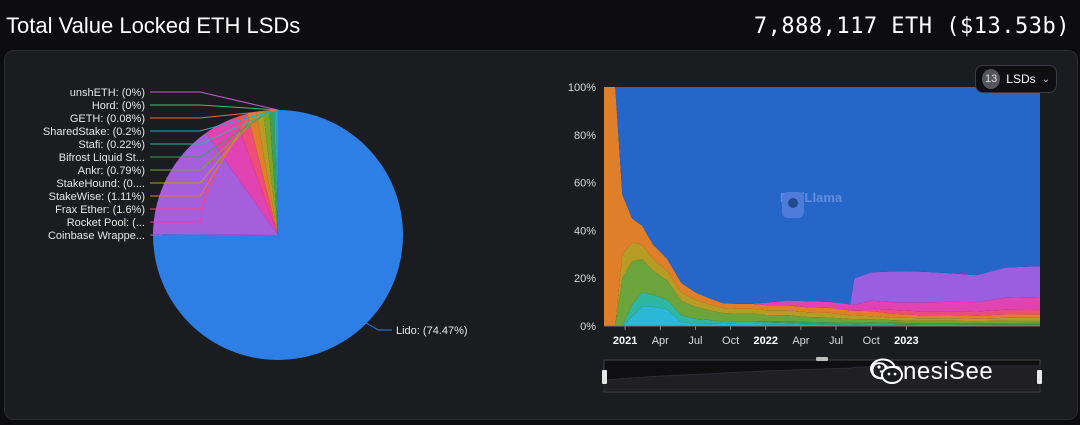 The width and height of the screenshot is (1080, 425). What do you see at coordinates (886, 371) in the screenshot?
I see `wechat-icon` at bounding box center [886, 371].